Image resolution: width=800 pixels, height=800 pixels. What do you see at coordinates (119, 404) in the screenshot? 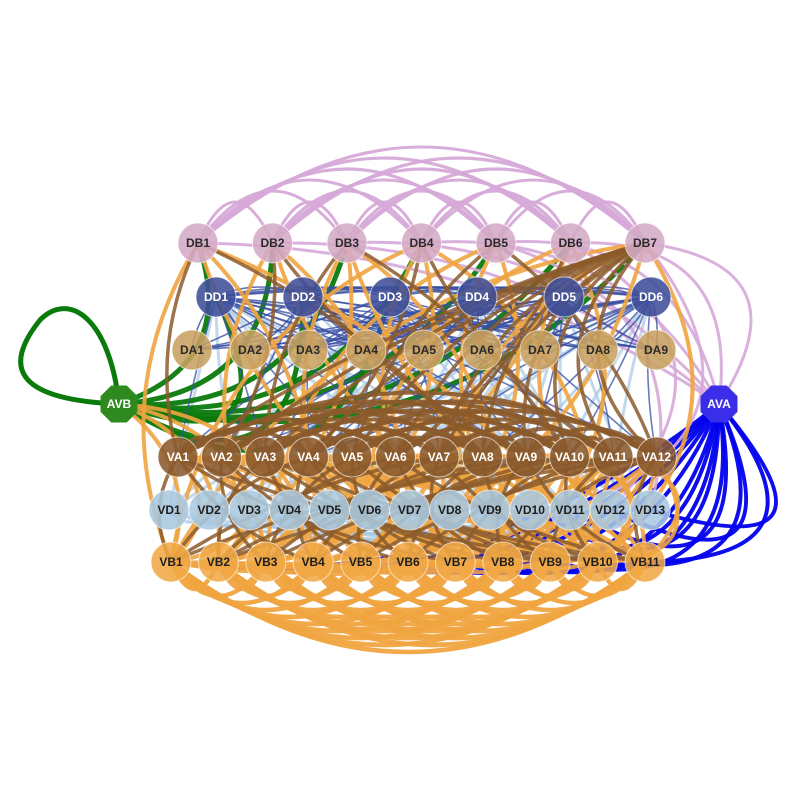
I see `node-octagon` at bounding box center [119, 404].